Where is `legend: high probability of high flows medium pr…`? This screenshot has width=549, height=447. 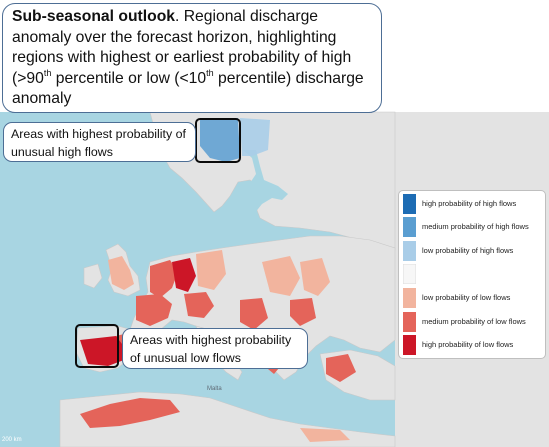 legend: high probability of high flows medium pr… is located at coordinates (472, 274).